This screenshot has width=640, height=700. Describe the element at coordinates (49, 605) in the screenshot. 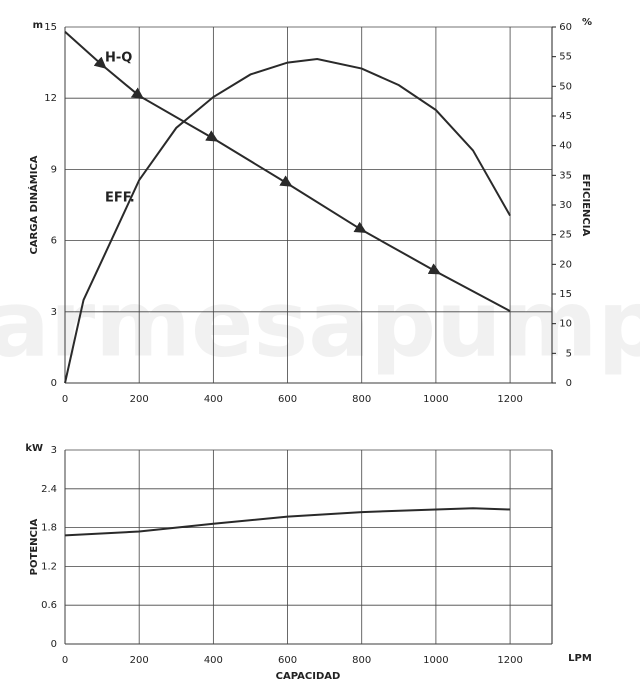

I see `y-tick-label: 0.6` at that location.